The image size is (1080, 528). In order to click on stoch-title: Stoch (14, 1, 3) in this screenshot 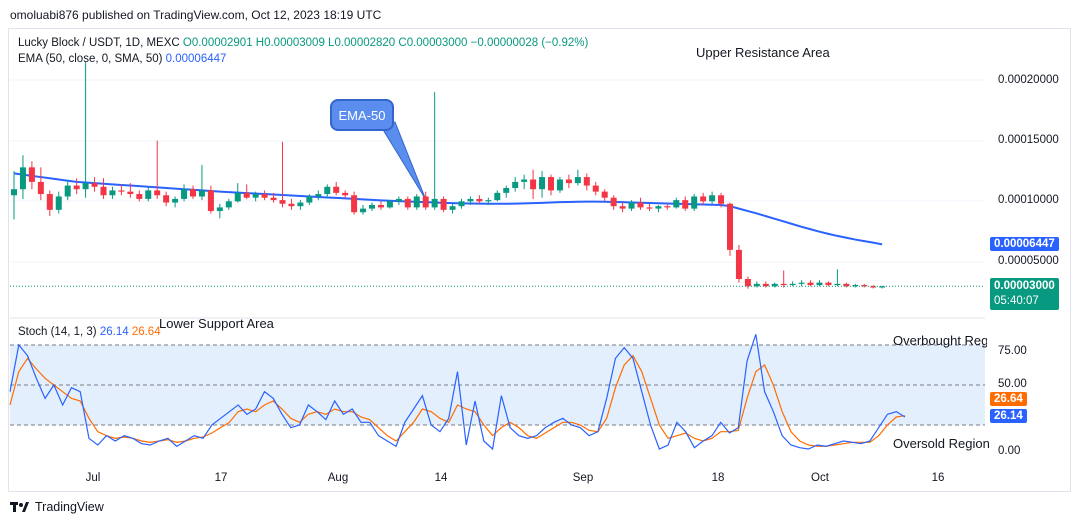, I will do `click(57, 332)`.